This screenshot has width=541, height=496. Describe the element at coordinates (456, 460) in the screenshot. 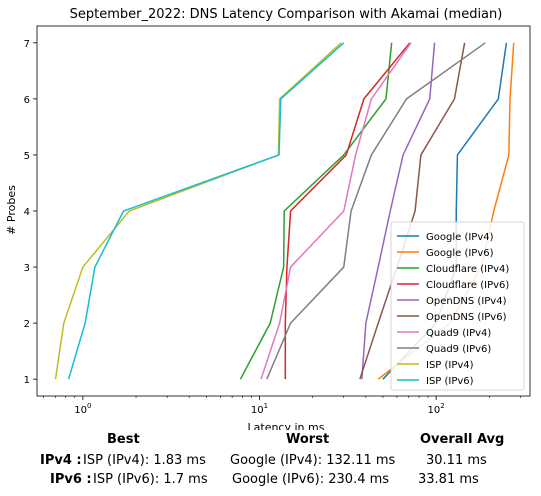

I see `summary-avg-ipv4: 30.11 ms` at that location.